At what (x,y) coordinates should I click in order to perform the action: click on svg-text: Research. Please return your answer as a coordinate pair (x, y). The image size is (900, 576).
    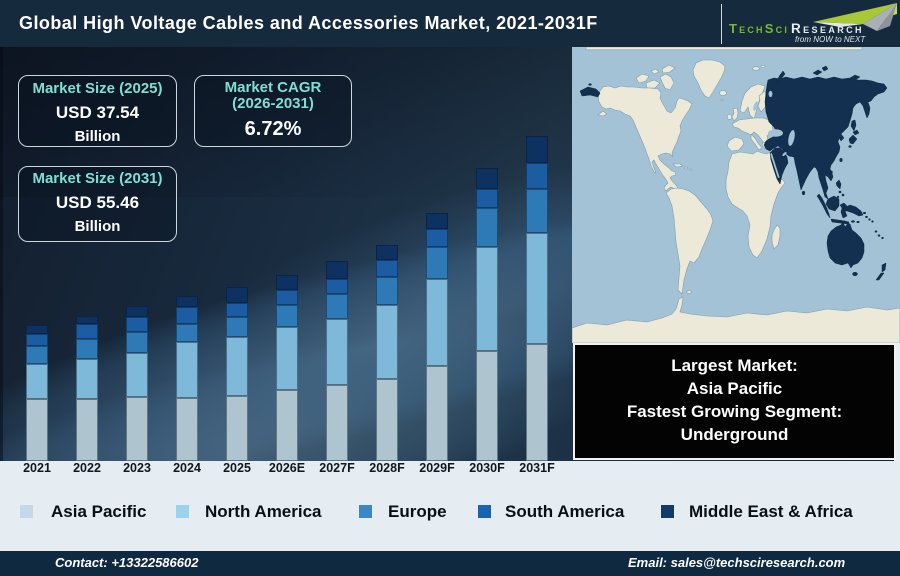
    Looking at the image, I should click on (827, 28).